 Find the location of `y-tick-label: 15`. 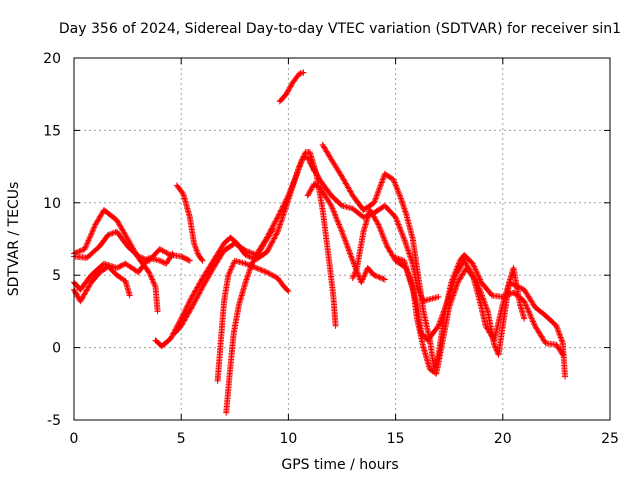

y-tick-label: 15 is located at coordinates (52, 131).